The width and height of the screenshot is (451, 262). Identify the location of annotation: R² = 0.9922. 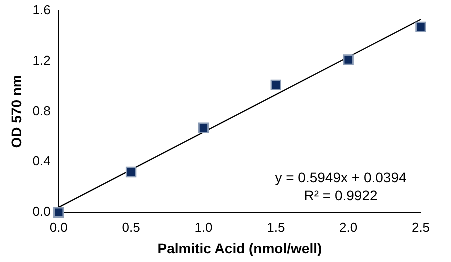
(341, 195).